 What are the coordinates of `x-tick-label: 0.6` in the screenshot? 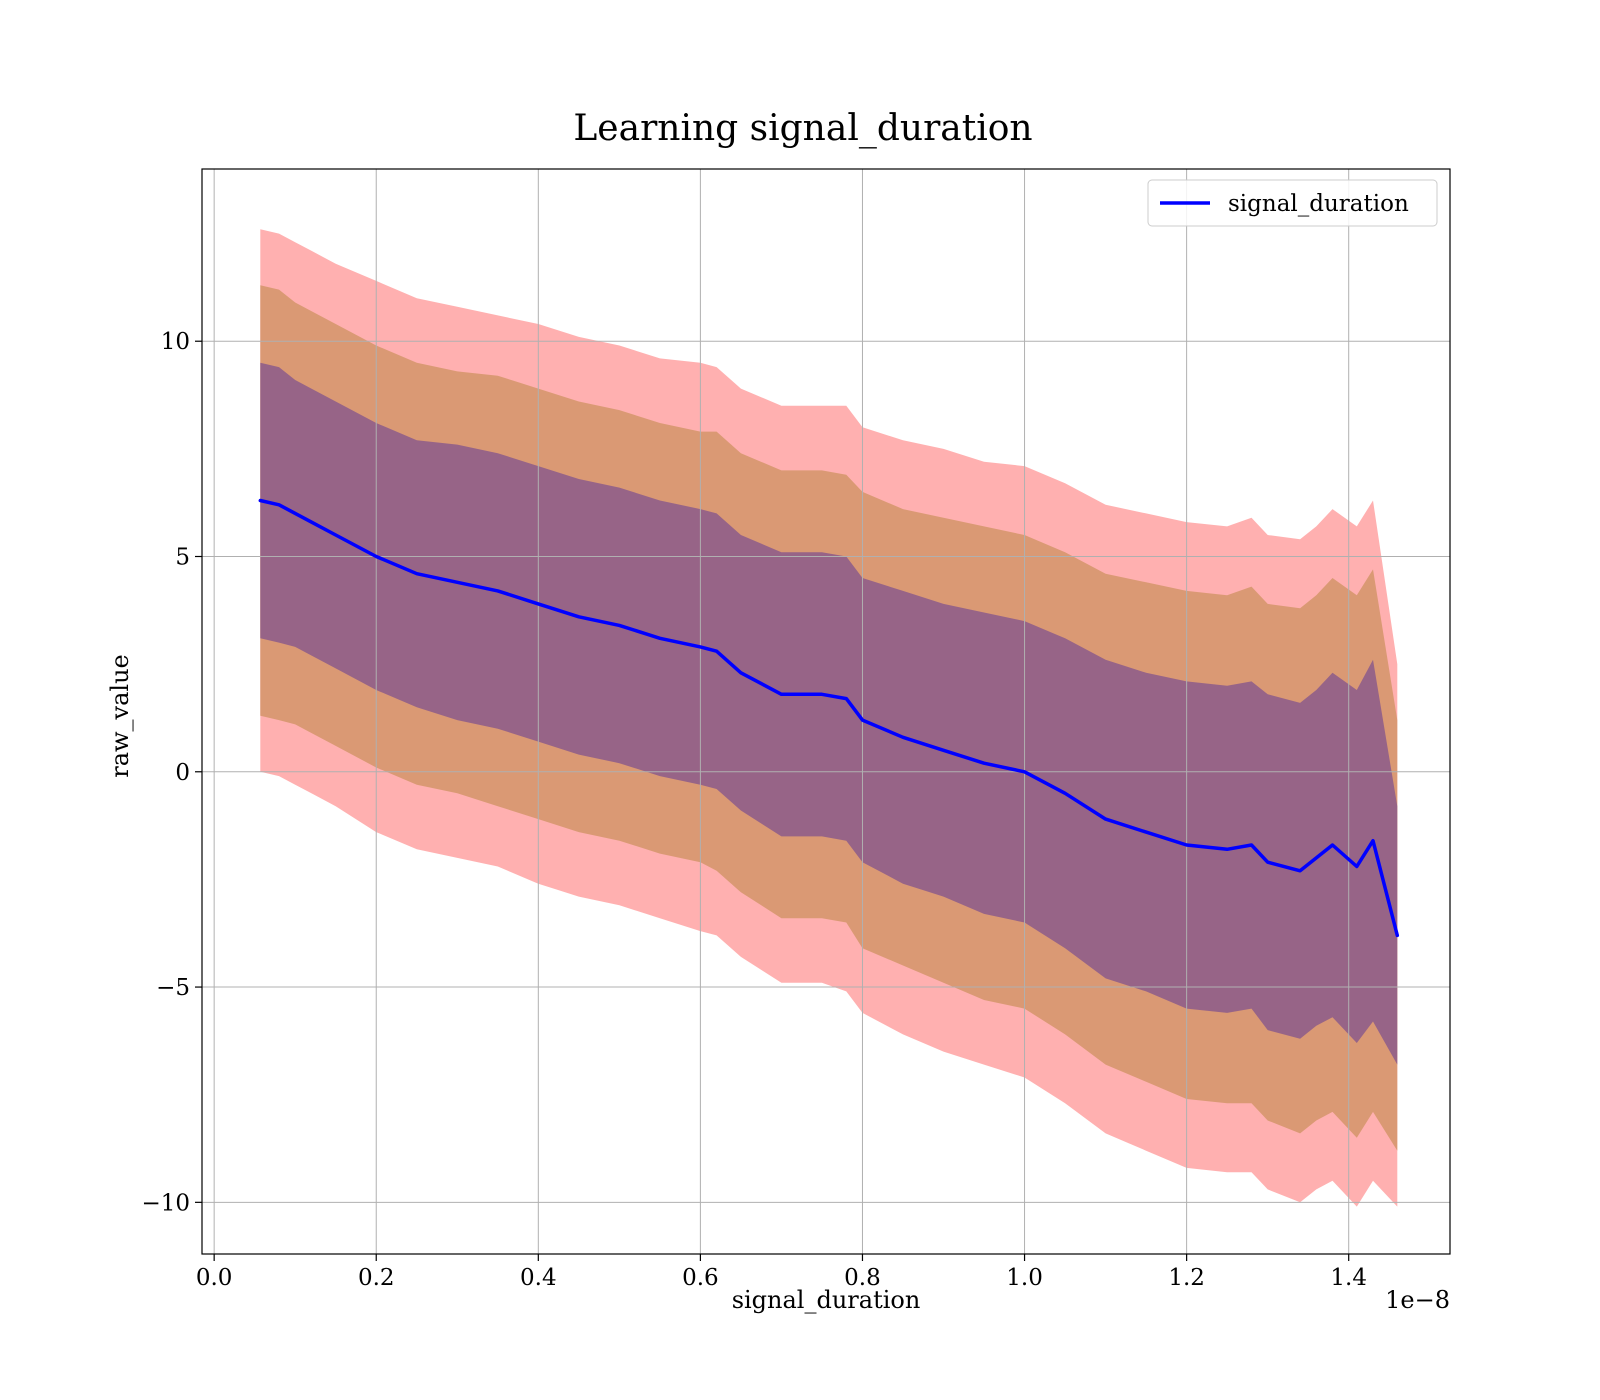 It's located at (700, 1278).